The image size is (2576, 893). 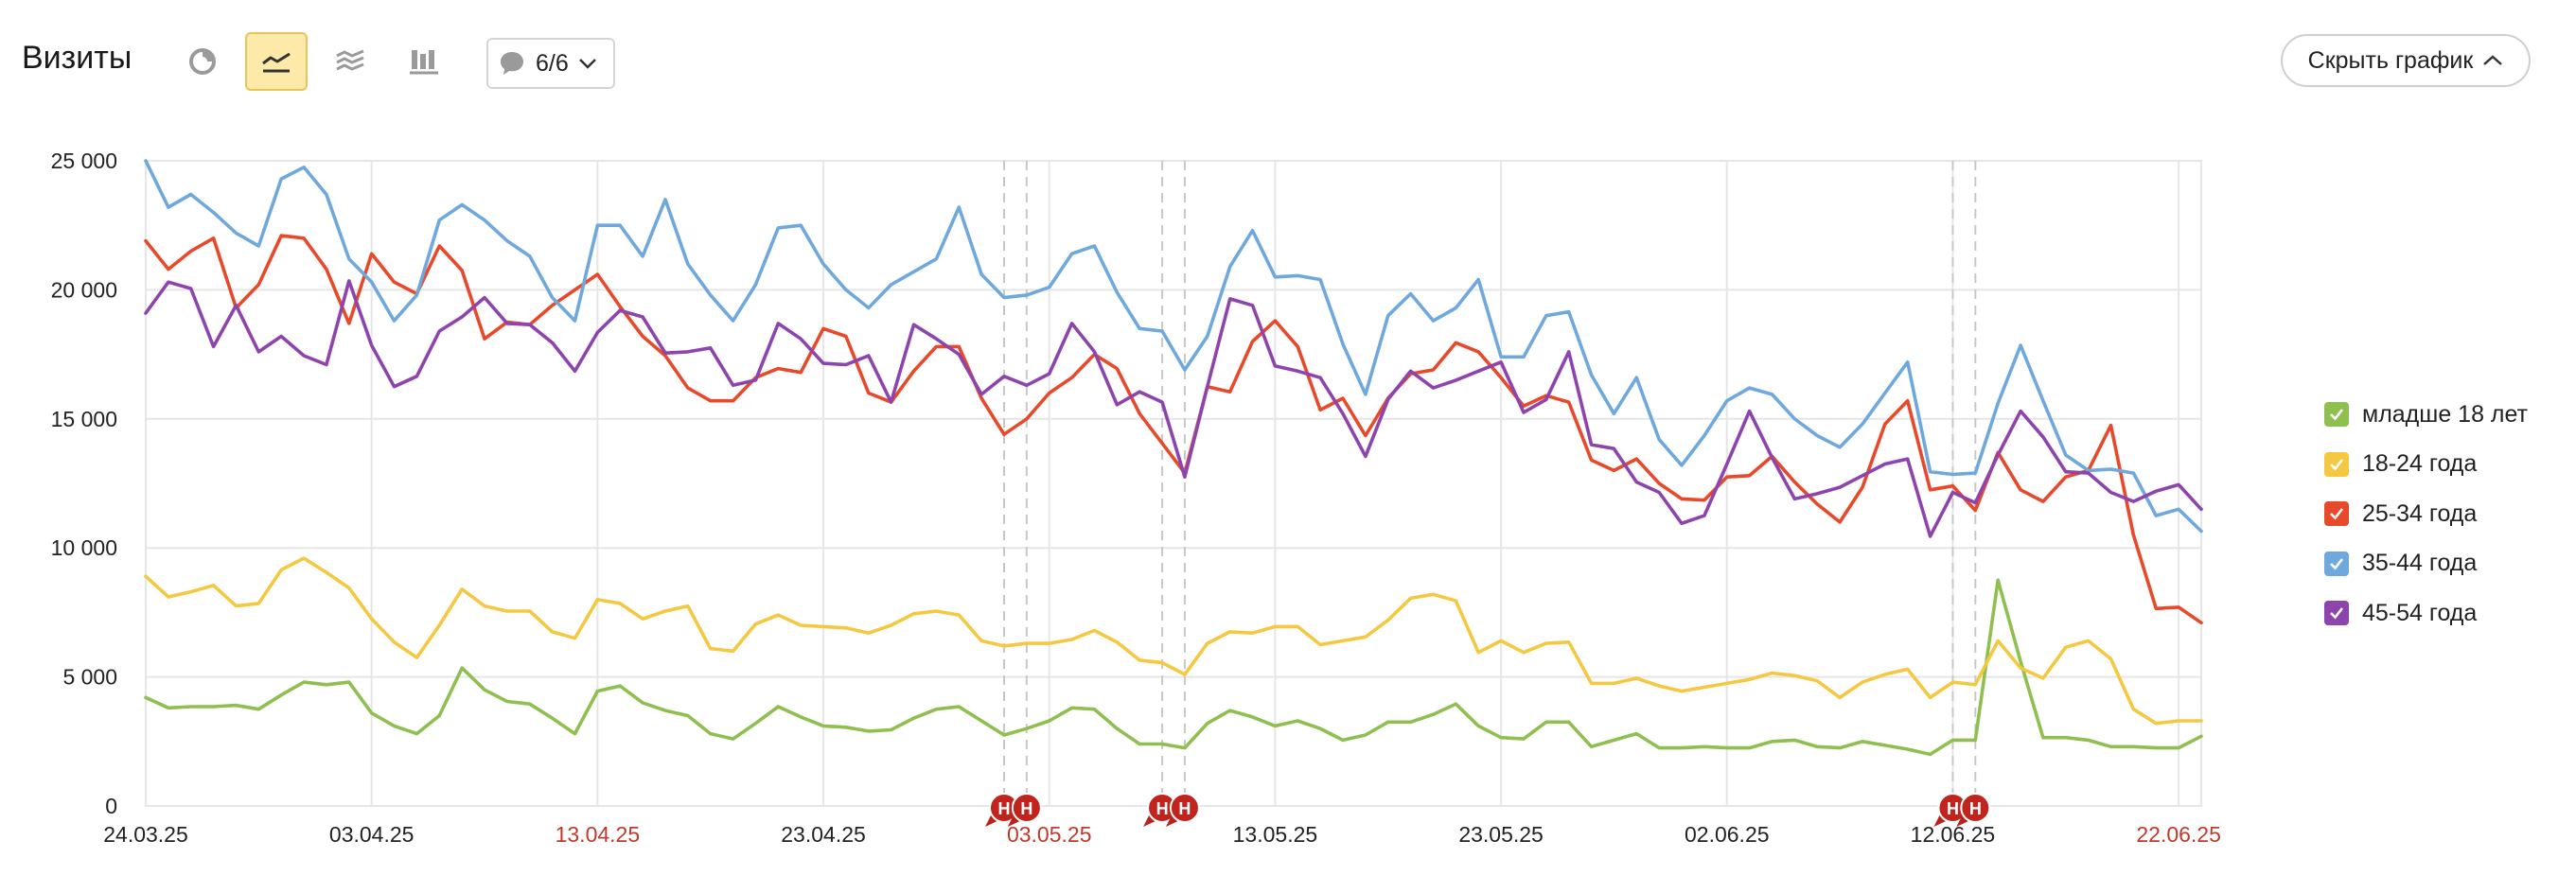 I want to click on notes-count: 6/6, so click(x=552, y=63).